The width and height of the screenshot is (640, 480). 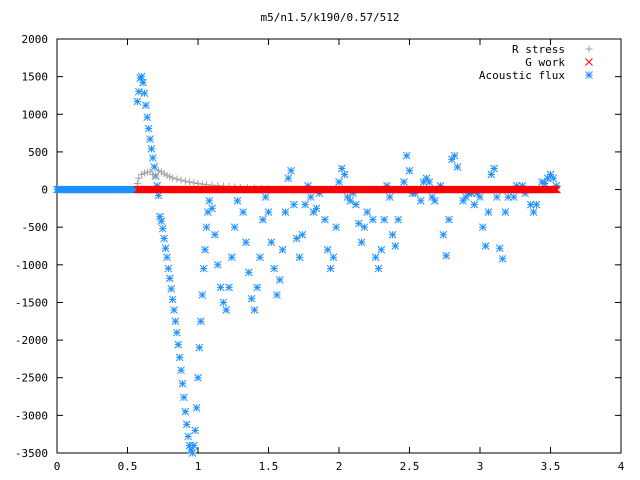 What do you see at coordinates (35, 39) in the screenshot?
I see `y-tick-label: 2000` at bounding box center [35, 39].